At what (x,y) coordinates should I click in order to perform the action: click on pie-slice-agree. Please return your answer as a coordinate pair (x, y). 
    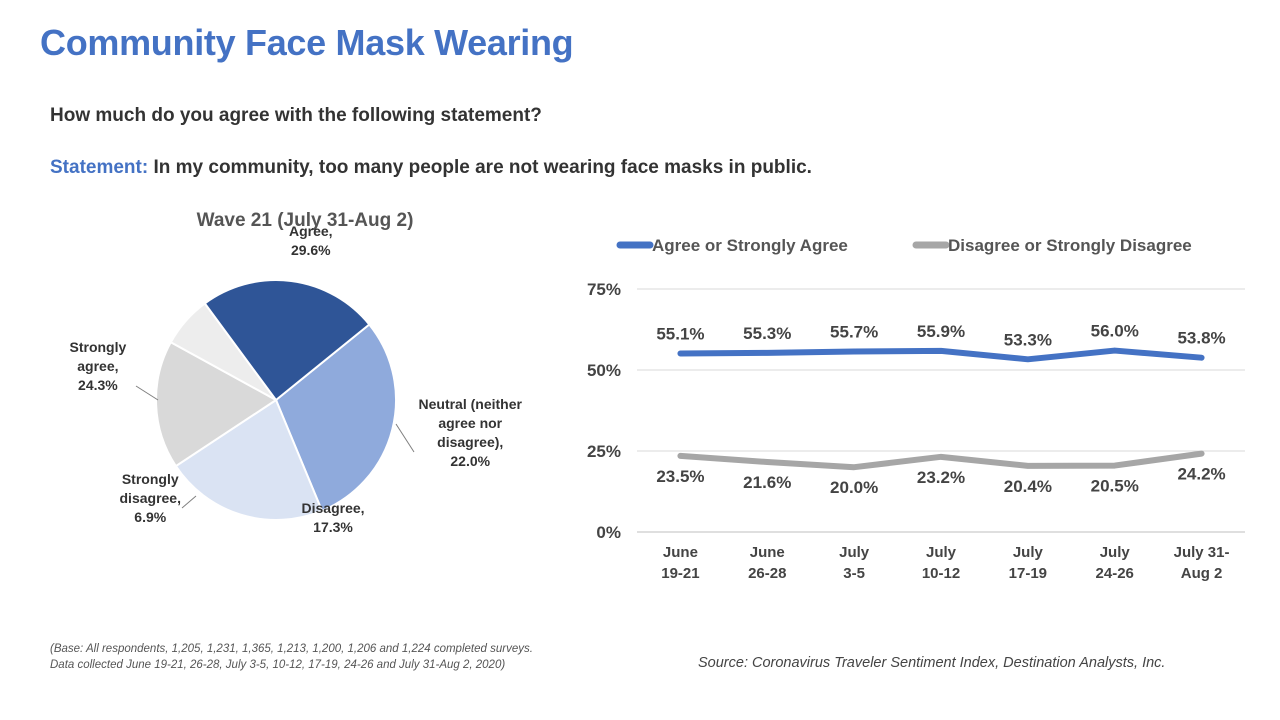
    Looking at the image, I should click on (335, 418).